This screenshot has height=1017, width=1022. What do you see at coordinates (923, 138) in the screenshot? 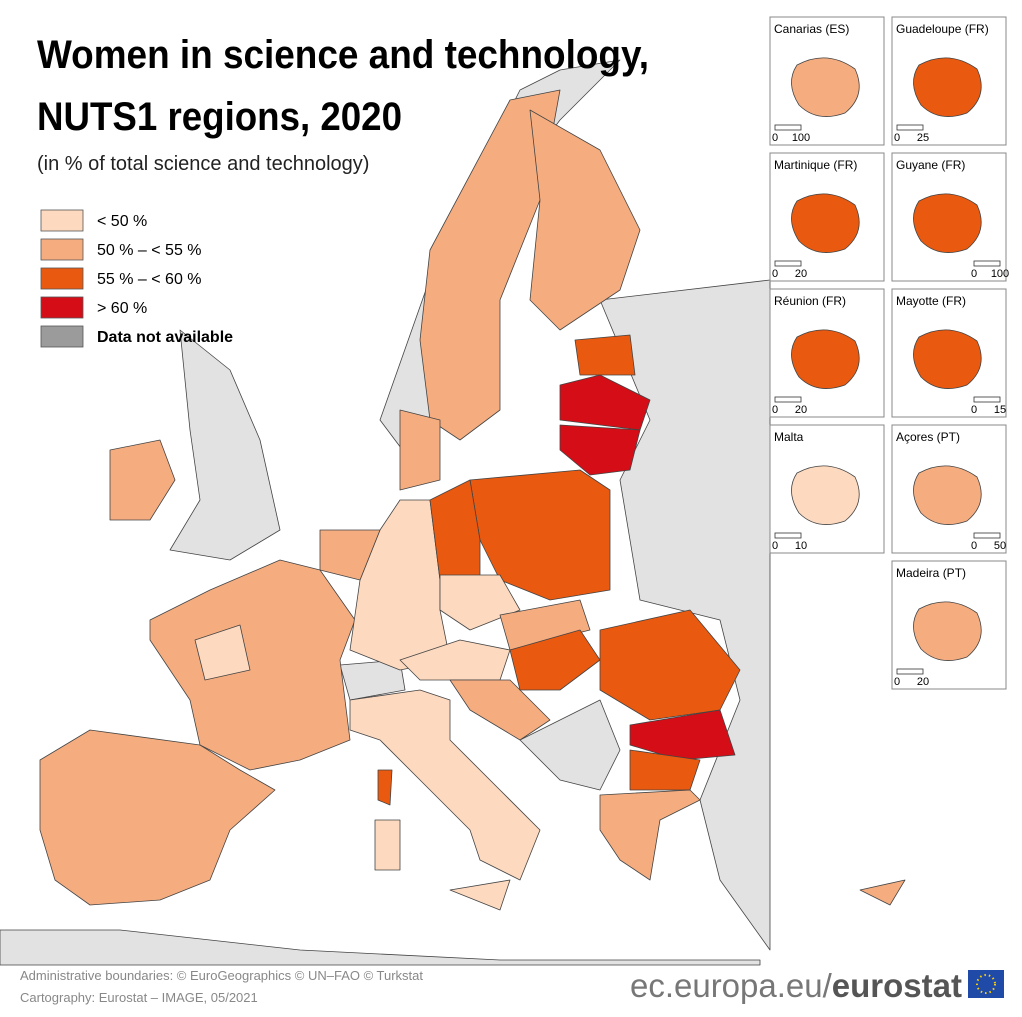
I see `scale-label: 25` at bounding box center [923, 138].